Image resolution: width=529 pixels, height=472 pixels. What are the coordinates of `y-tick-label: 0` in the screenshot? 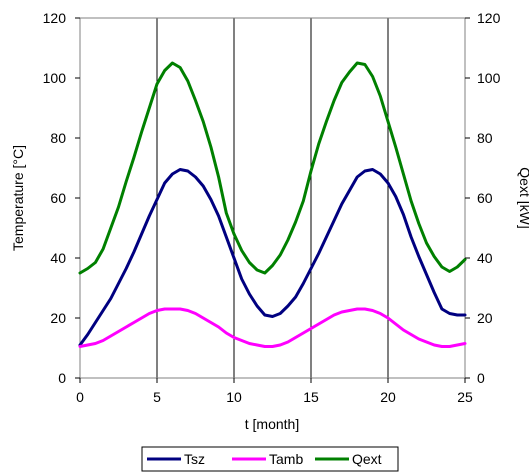 It's located at (62, 378).